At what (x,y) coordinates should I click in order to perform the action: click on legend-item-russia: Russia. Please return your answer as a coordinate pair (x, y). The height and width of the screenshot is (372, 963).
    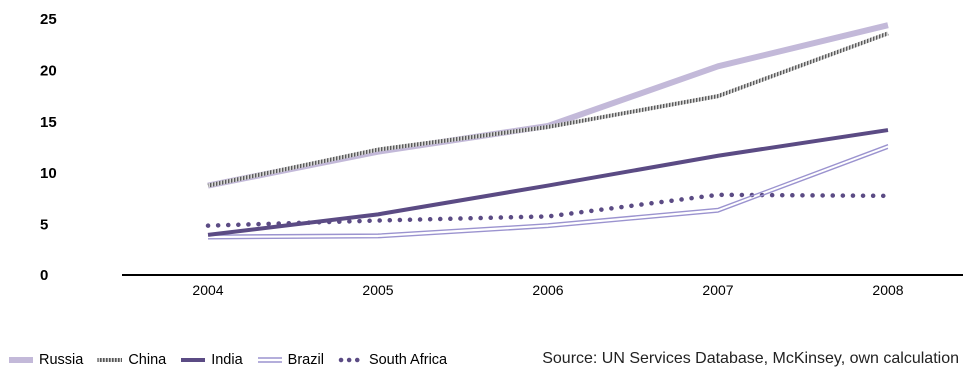
    Looking at the image, I should click on (45, 360).